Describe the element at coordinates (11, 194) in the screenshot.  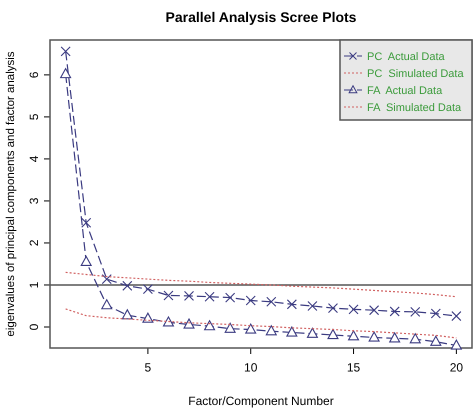
I see `y-axis-title: eigenvalues of principal components and factor analysis` at that location.